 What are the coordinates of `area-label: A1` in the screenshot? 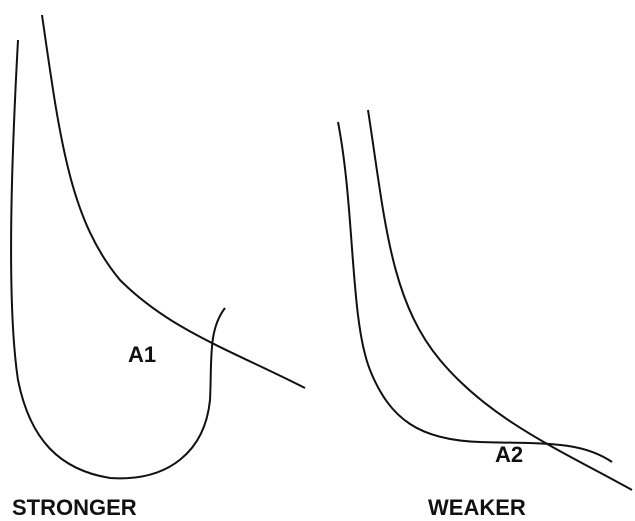 It's located at (142, 354).